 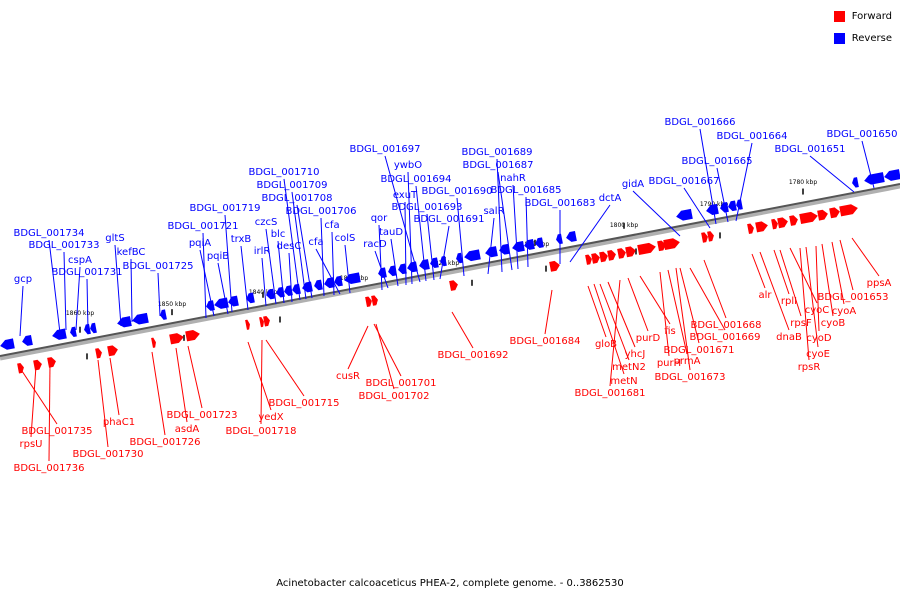 What do you see at coordinates (218, 256) in the screenshot?
I see `reverse-gene-label: pqiB` at bounding box center [218, 256].